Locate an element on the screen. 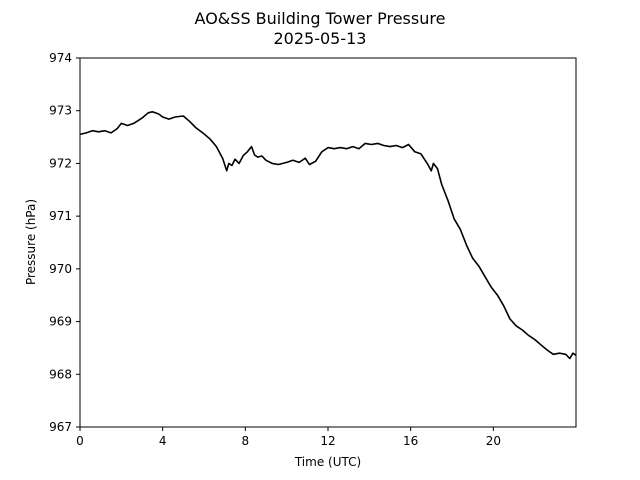 Image resolution: width=640 pixels, height=480 pixels. y-tick-label: 973 is located at coordinates (60, 111).